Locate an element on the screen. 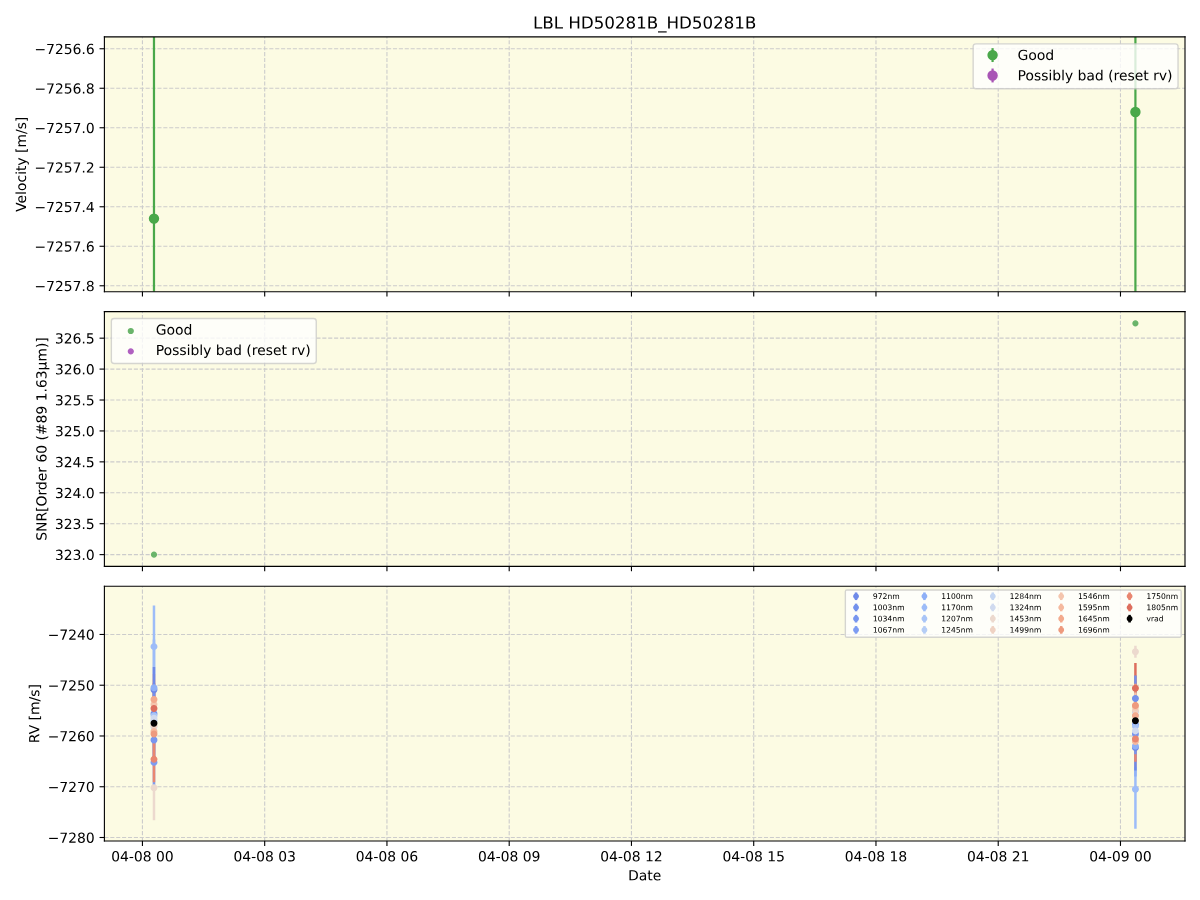 Image resolution: width=1200 pixels, height=900 pixels. y-tick-label: −7256.8 is located at coordinates (64, 88).